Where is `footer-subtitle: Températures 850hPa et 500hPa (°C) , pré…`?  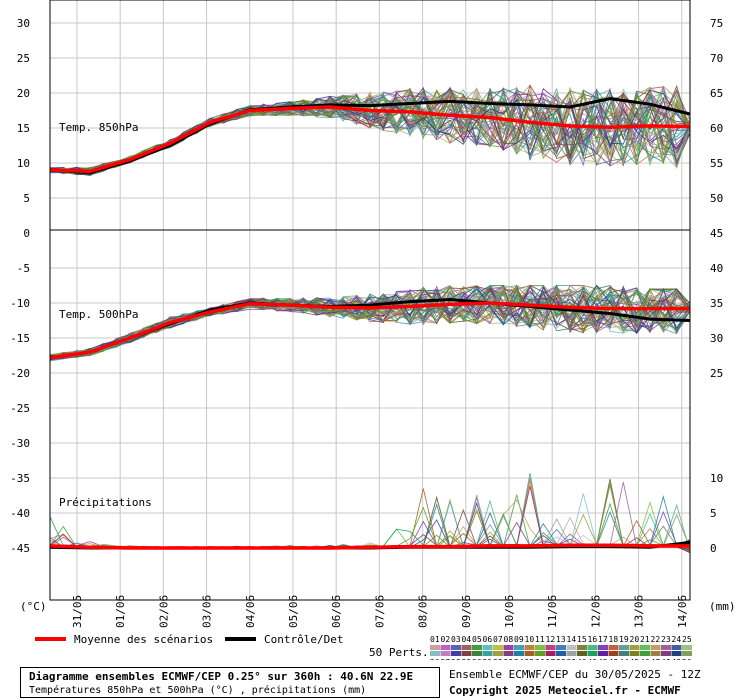 footer-subtitle: Températures 850hPa et 500hPa (°C) , pré… is located at coordinates (198, 690).